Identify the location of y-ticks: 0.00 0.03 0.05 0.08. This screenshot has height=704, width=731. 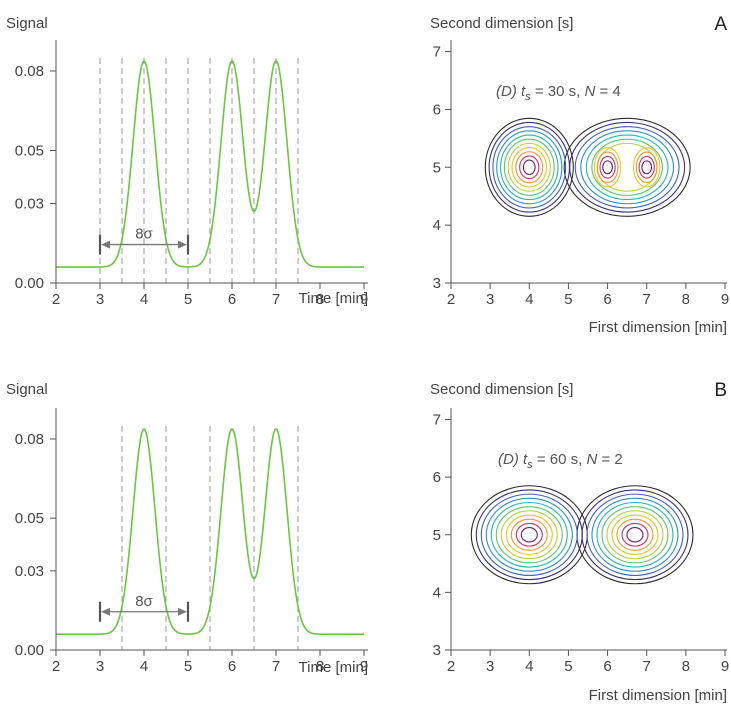
(35, 545).